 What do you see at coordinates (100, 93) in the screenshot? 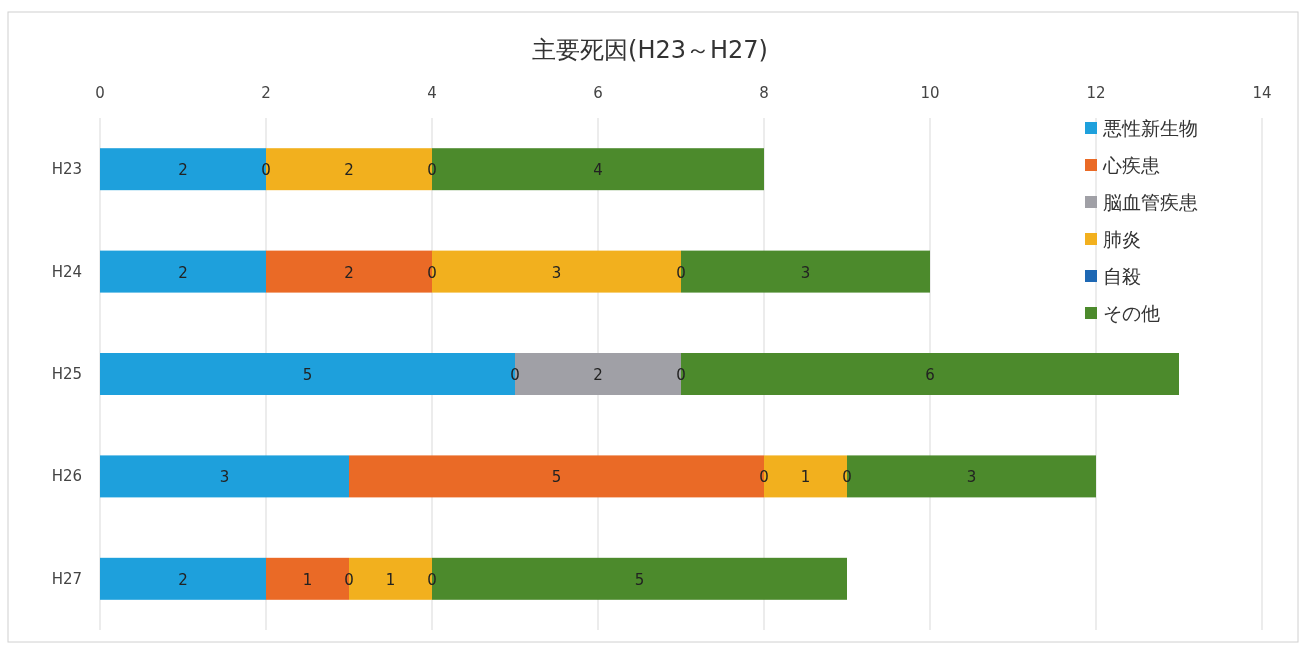
I see `x-tick-label: 0` at bounding box center [100, 93].